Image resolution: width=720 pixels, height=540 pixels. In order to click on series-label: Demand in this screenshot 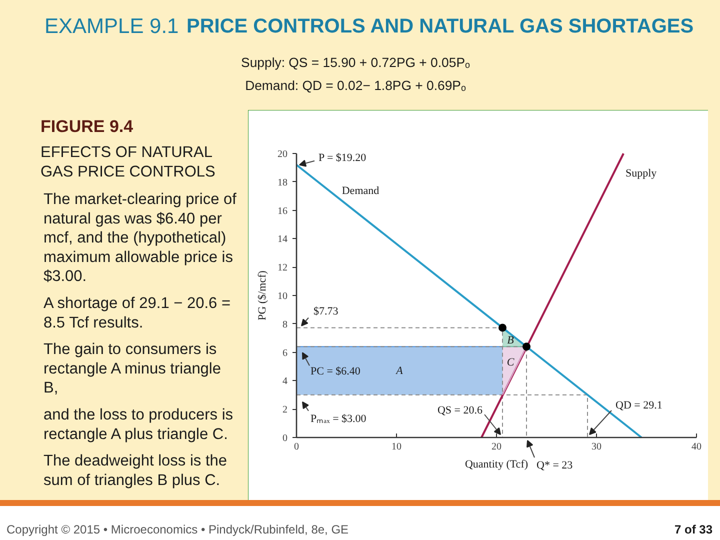, I will do `click(361, 190)`.